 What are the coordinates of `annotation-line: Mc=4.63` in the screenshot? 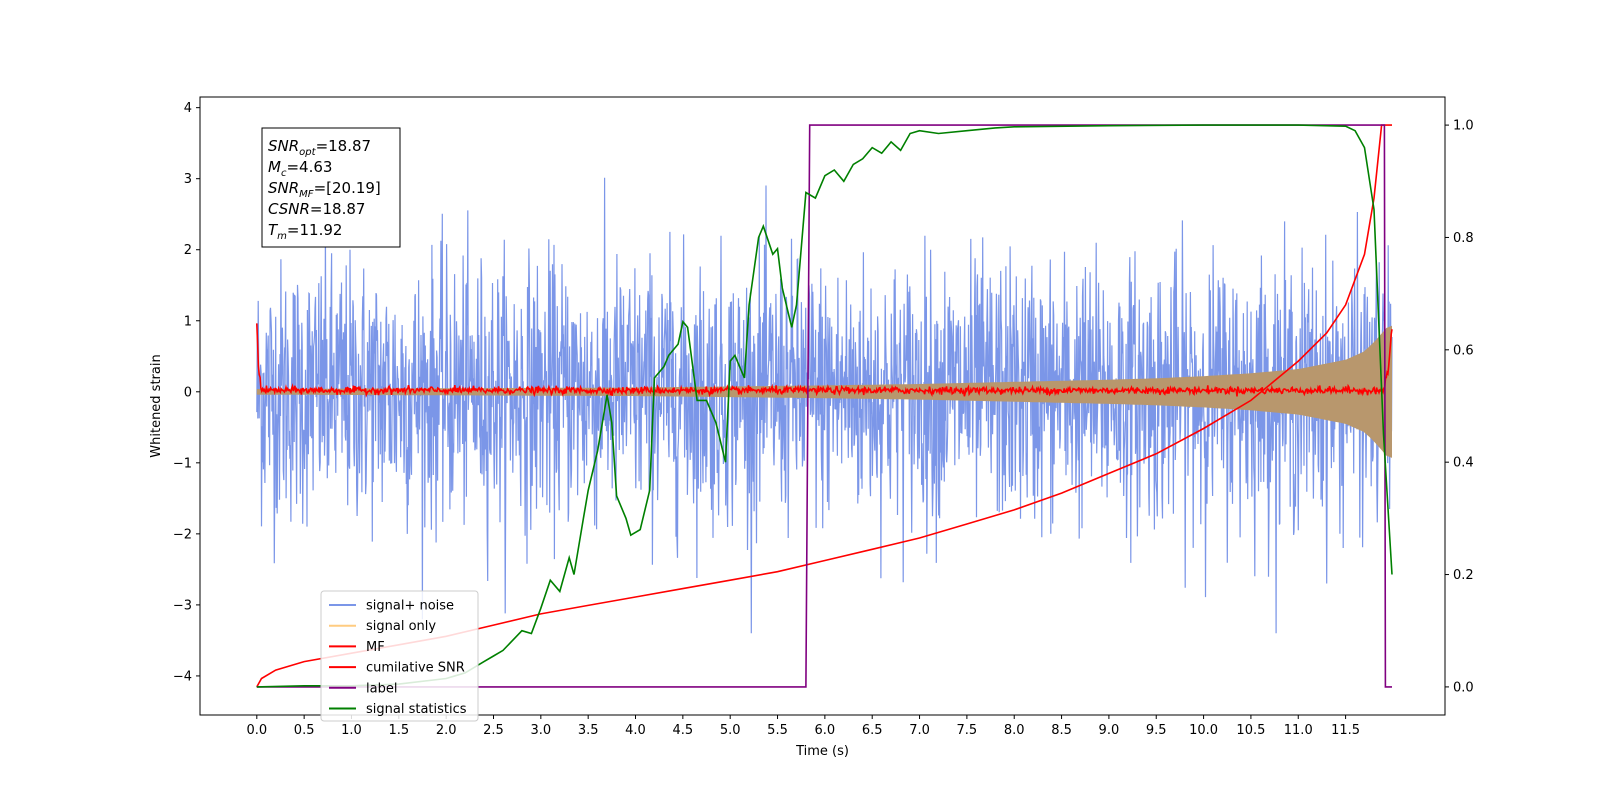 It's located at (300, 168).